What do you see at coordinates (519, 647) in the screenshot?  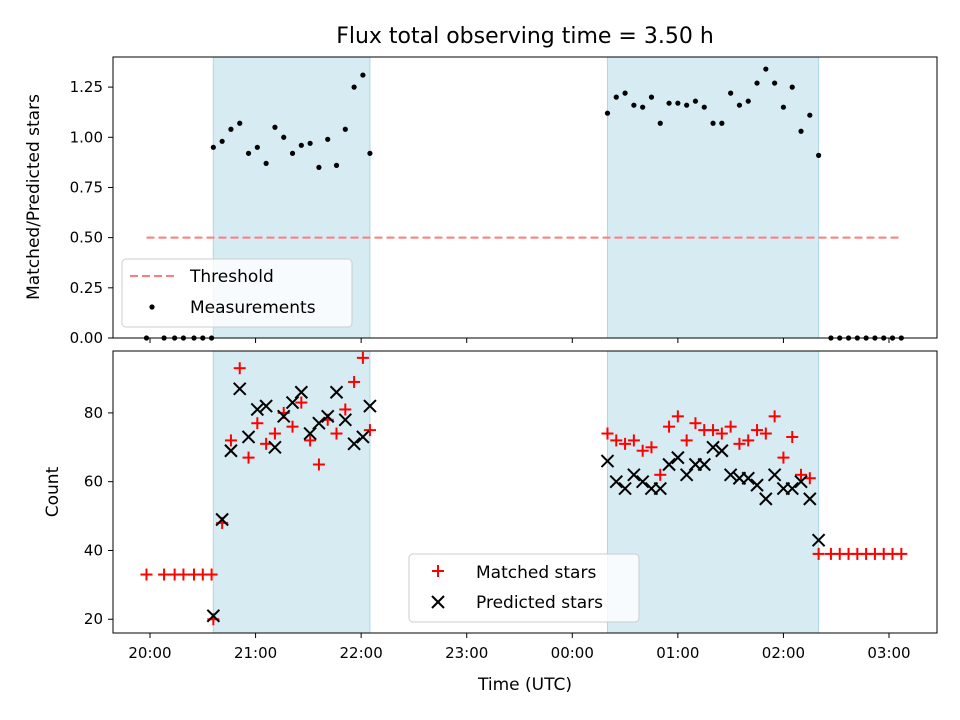 I see `x-axis-ticks: 20:00 21:00 22:00 23:00 00:00 01:00 02:00 03:00` at bounding box center [519, 647].